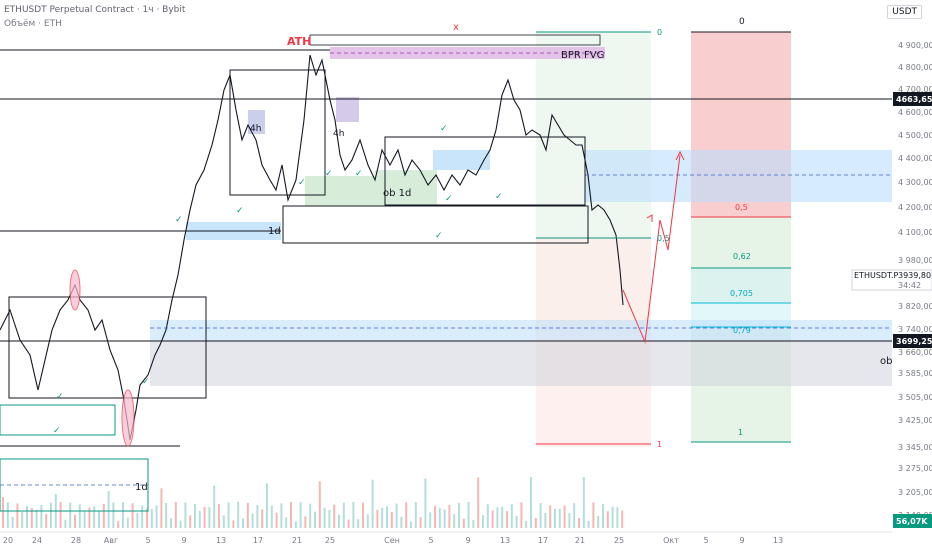  What do you see at coordinates (430, 540) in the screenshot?
I see `x-tick-label: 5` at bounding box center [430, 540].